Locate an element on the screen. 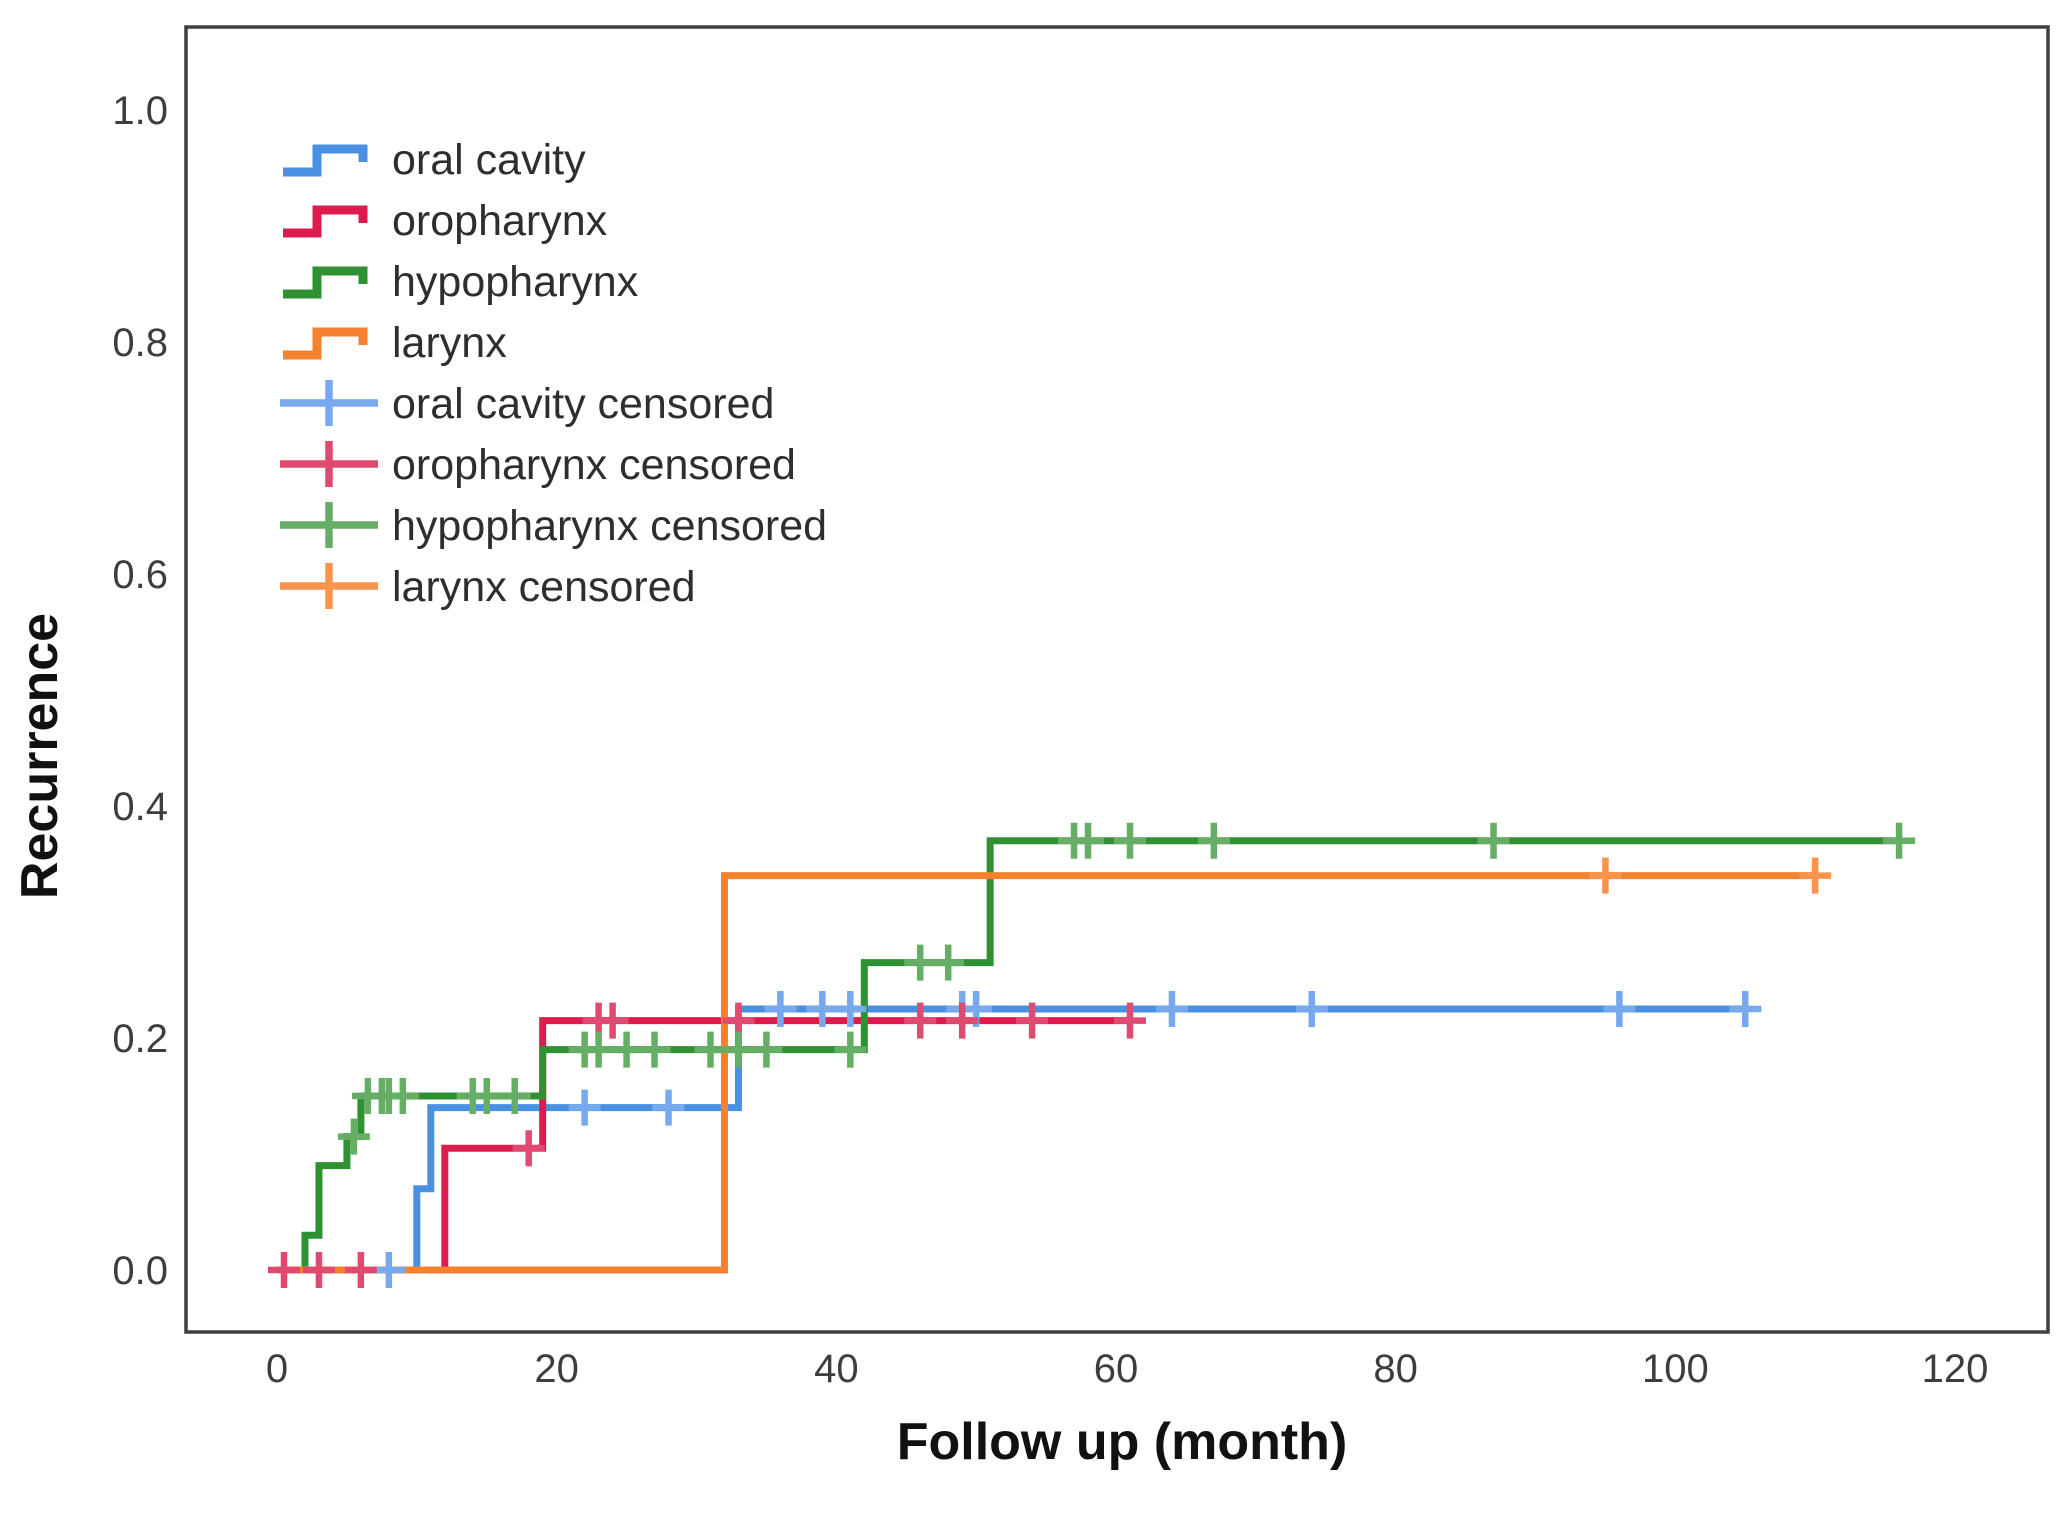 This screenshot has width=2070, height=1517. legend-label: larynx is located at coordinates (449, 343).